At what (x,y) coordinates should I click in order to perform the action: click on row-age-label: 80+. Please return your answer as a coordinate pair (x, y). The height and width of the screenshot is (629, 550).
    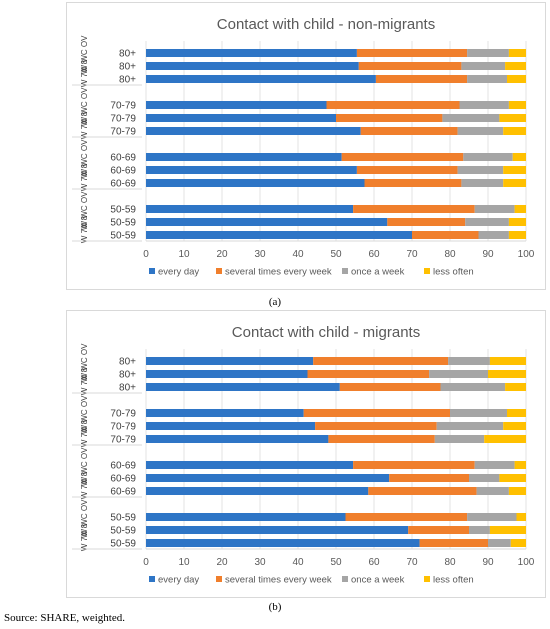
    Looking at the image, I should click on (127, 362).